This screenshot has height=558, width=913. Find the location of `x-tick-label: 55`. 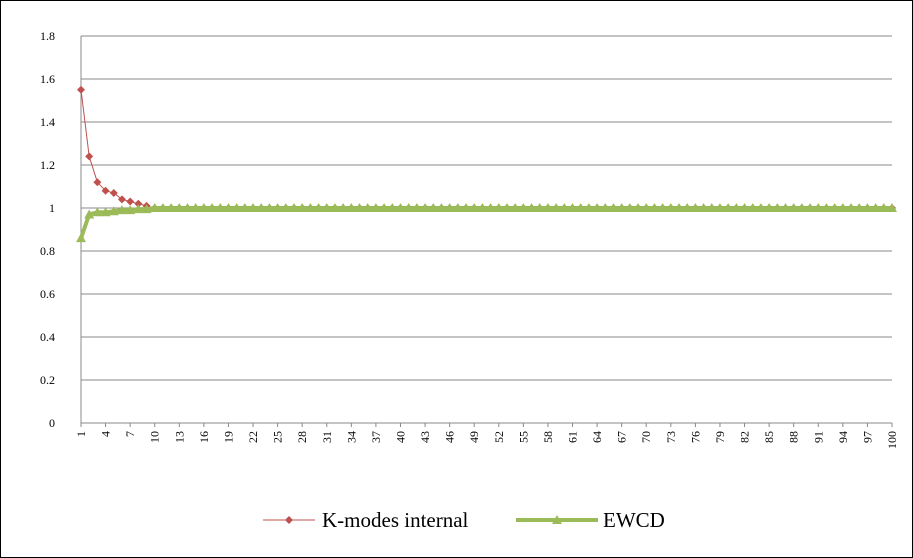

x-tick-label: 55 is located at coordinates (523, 437).